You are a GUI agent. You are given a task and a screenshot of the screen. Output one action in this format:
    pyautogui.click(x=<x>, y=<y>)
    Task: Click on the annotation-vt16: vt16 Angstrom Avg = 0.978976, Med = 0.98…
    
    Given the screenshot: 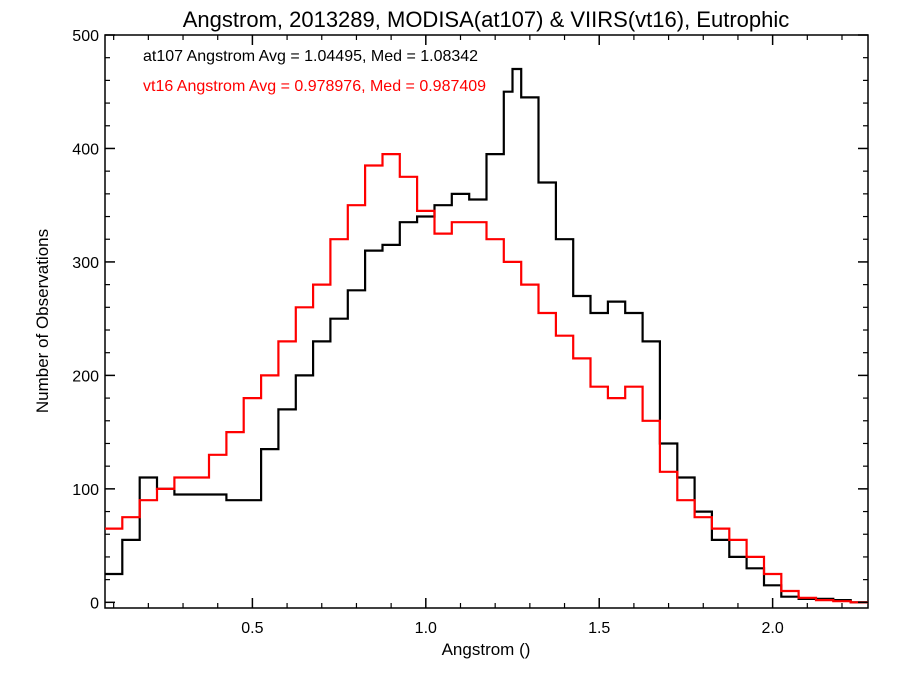 What is the action you would take?
    pyautogui.click(x=314, y=86)
    